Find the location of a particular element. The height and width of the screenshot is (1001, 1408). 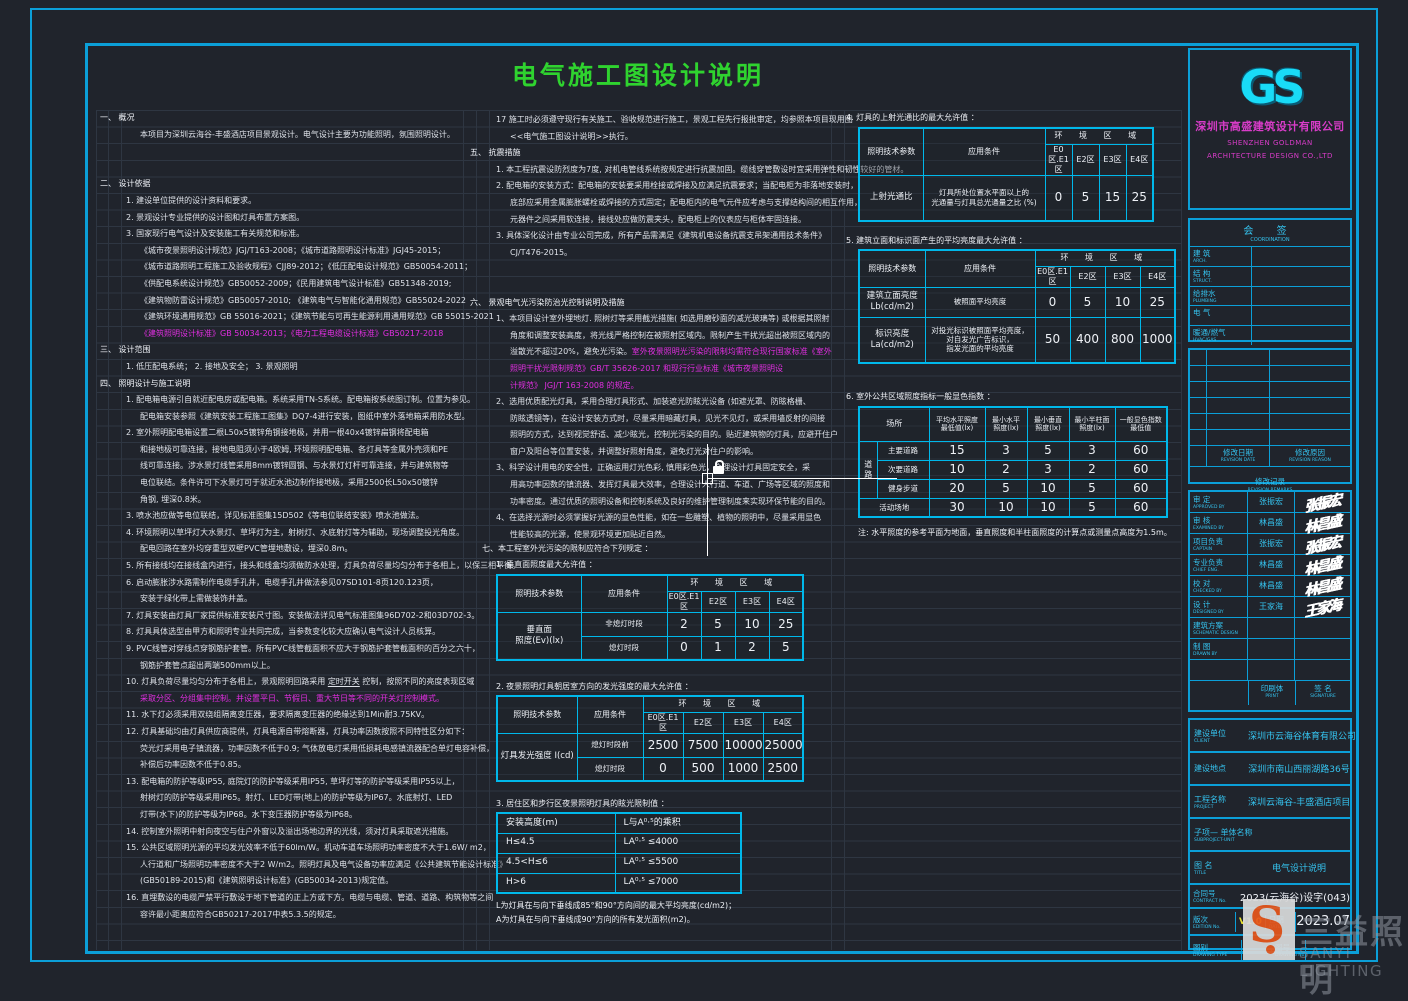

note-line: 计规范》 JGJ/T 163-2008 的规定。 is located at coordinates (663, 386).